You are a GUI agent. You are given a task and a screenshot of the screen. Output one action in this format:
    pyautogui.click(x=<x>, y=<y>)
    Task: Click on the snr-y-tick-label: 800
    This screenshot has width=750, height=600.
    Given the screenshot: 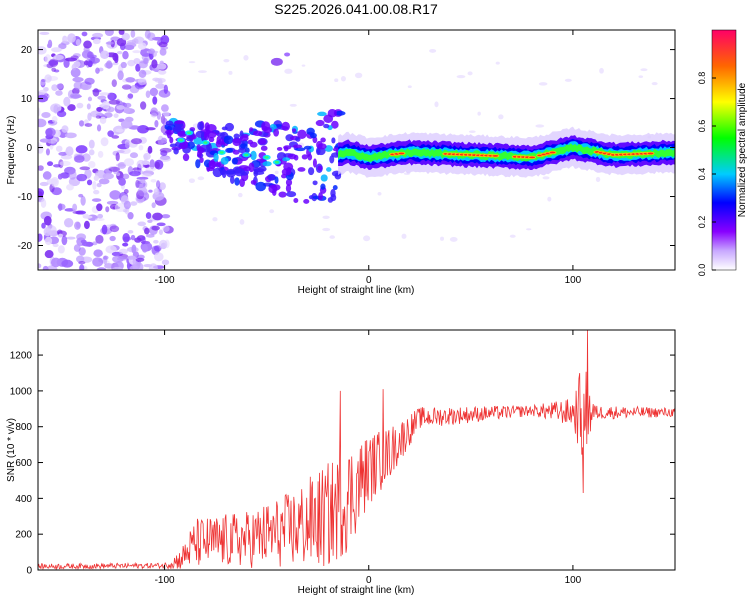 What is the action you would take?
    pyautogui.click(x=23, y=427)
    